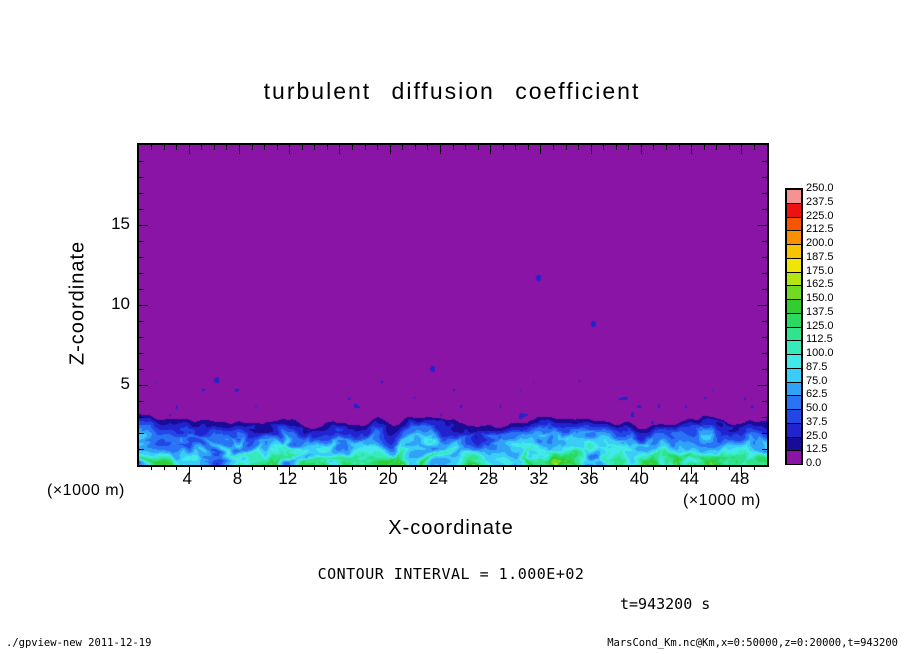 The height and width of the screenshot is (654, 904). What do you see at coordinates (817, 449) in the screenshot?
I see `colorbar-label: 12.5` at bounding box center [817, 449].